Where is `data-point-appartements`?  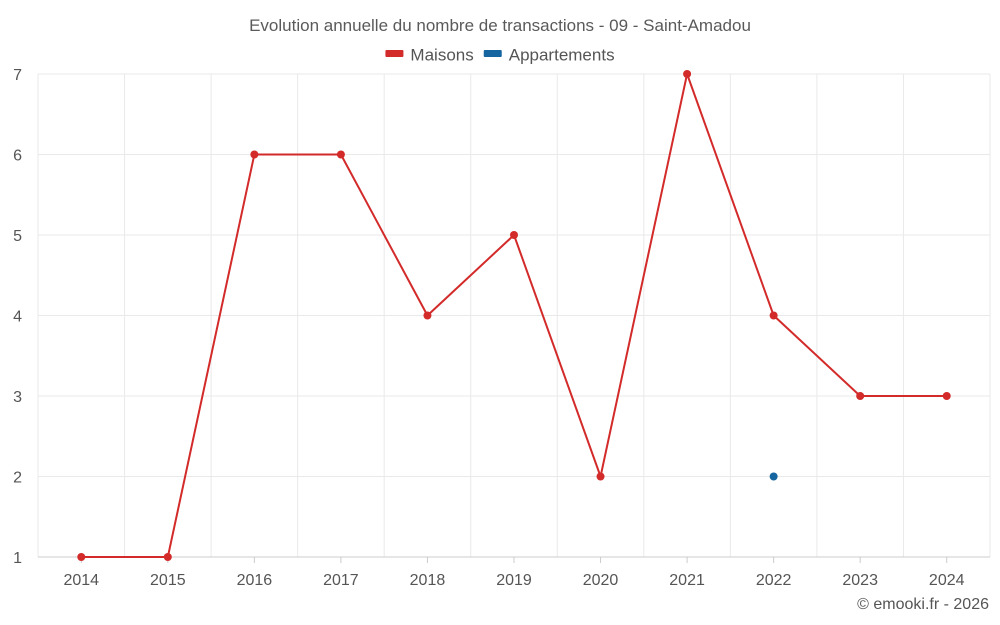
data-point-appartements is located at coordinates (773, 476).